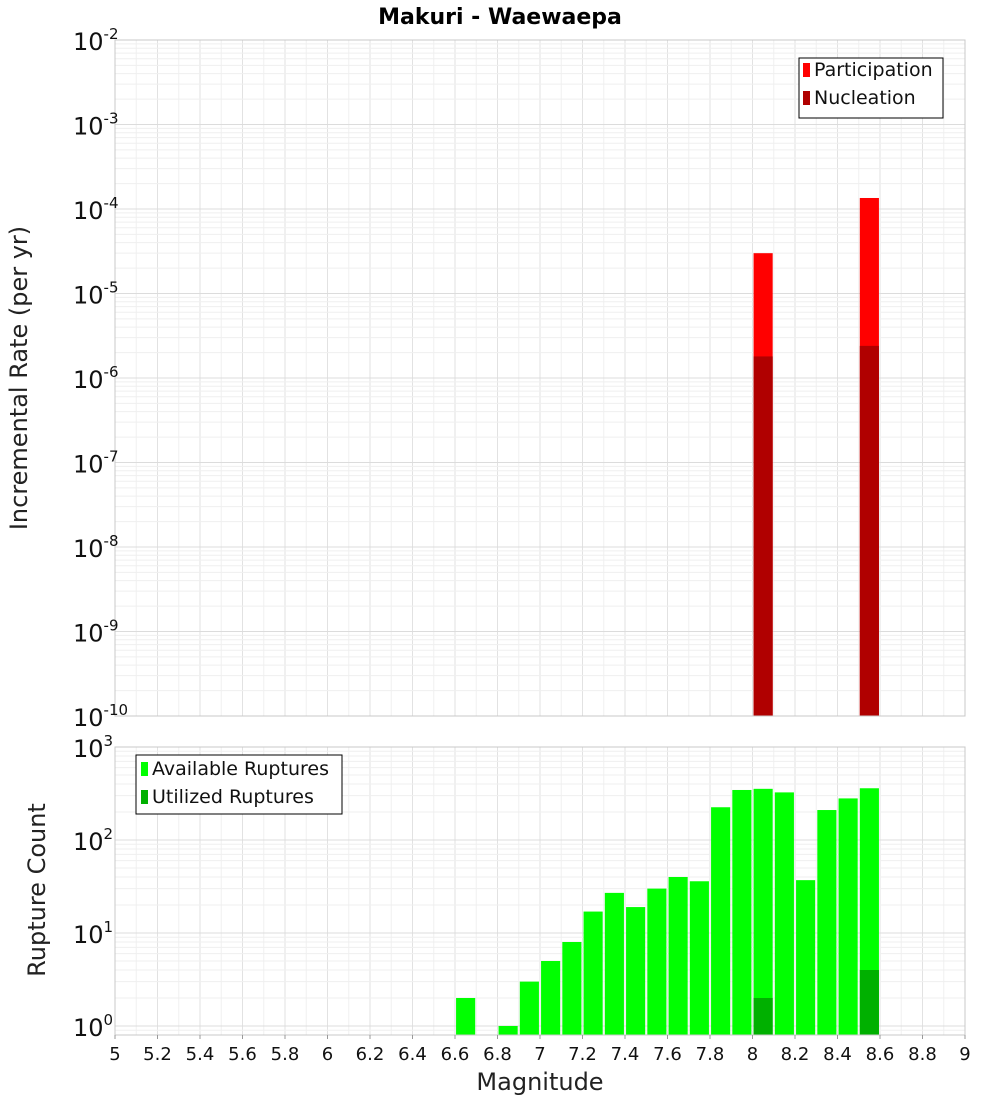 The image size is (1000, 1100). I want to click on rate-y-tick-label: 10⁻⁴, so click(96, 209).